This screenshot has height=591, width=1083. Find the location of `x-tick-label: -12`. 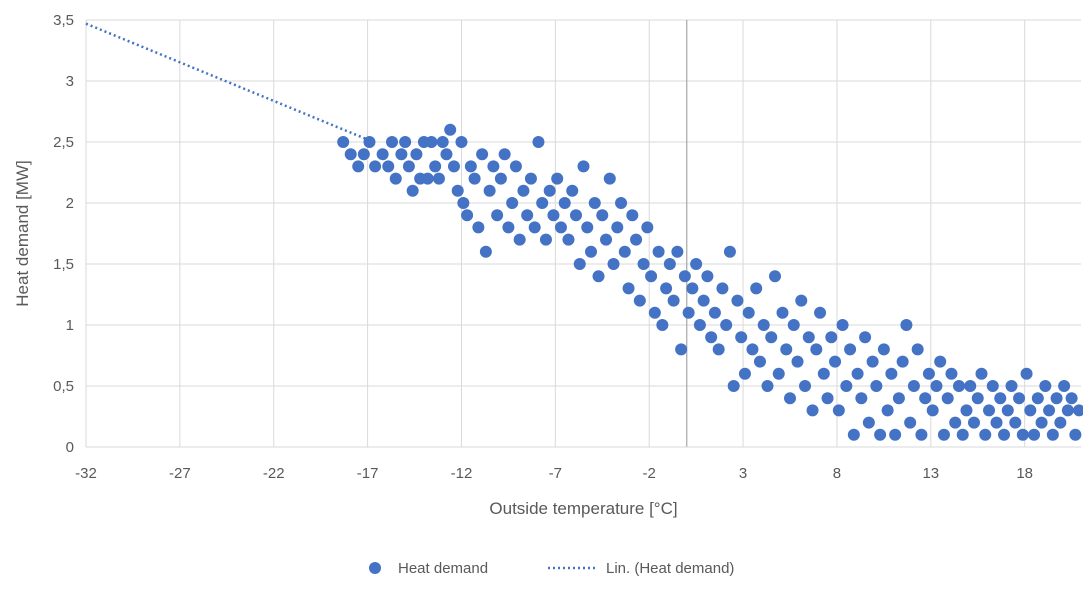

x-tick-label: -12 is located at coordinates (462, 473).